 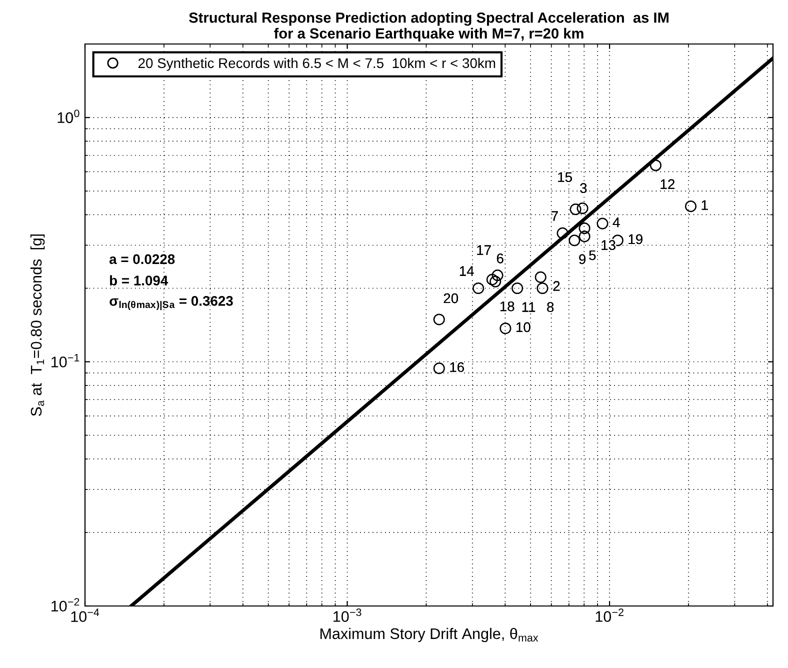 I want to click on annotation: 16, so click(x=457, y=367).